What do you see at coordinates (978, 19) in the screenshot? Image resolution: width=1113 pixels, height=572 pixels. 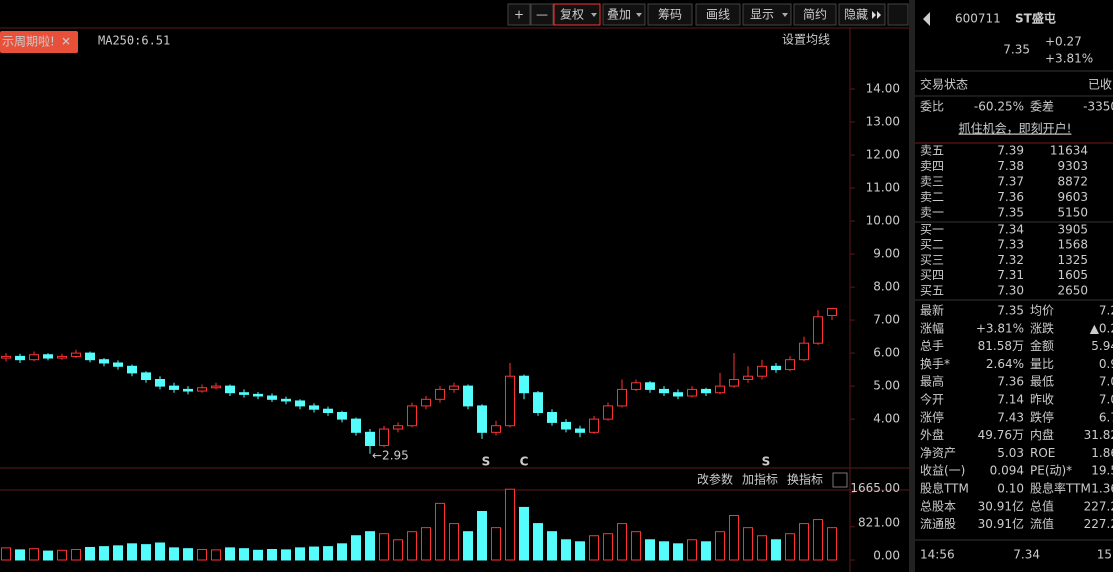 I see `stock-code: 600711` at bounding box center [978, 19].